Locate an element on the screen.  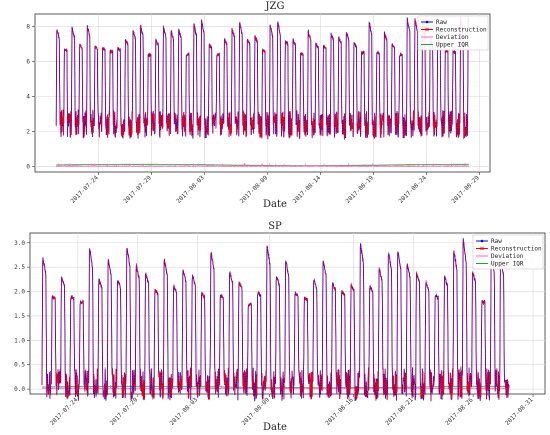
series-line-deviation is located at coordinates (262, 165).